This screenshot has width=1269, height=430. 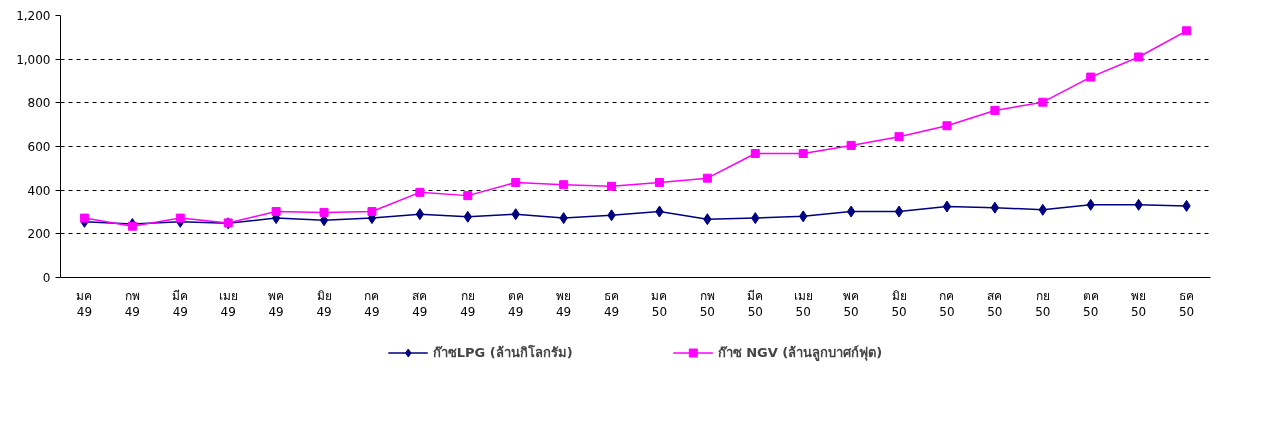 What do you see at coordinates (611, 304) in the screenshot?
I see `x-tick-label: ธค 49` at bounding box center [611, 304].